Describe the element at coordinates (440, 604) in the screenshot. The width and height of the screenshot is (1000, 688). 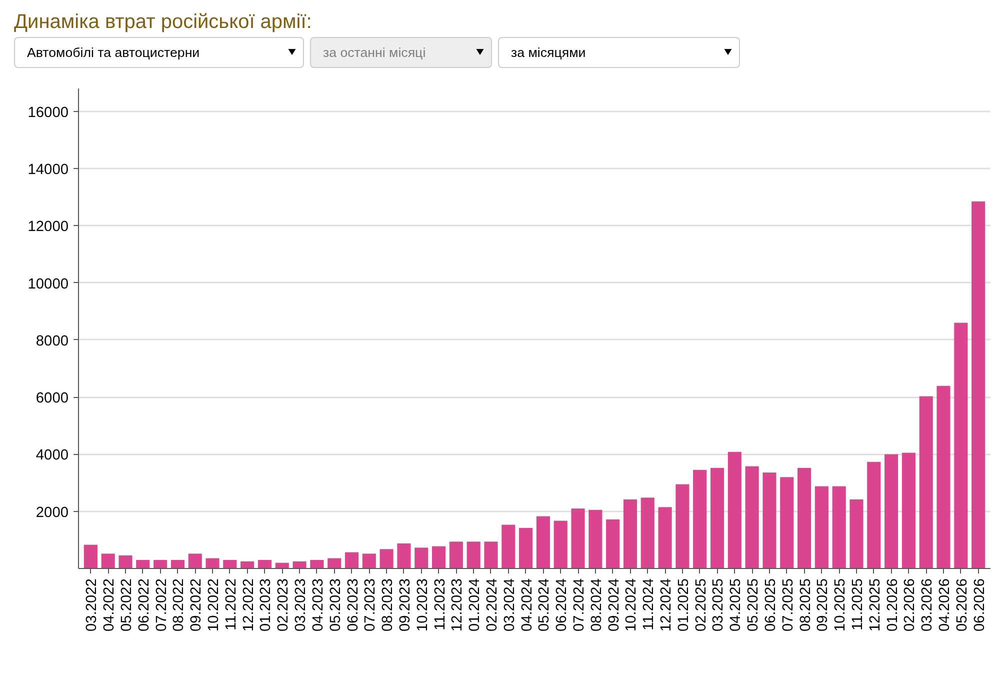
I see `x-tick-label: 11.2023` at that location.